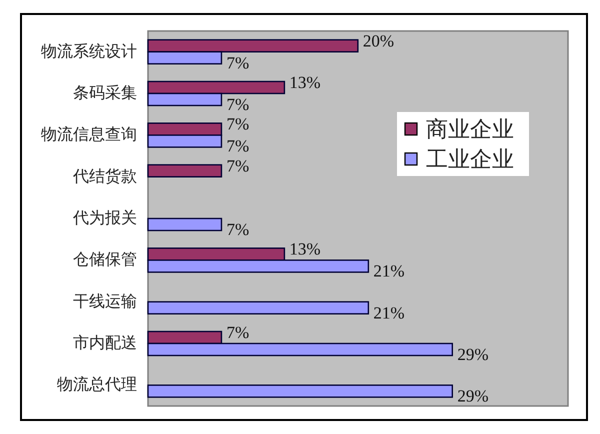  What do you see at coordinates (105, 343) in the screenshot?
I see `y-tick-label: 市内配送` at bounding box center [105, 343].